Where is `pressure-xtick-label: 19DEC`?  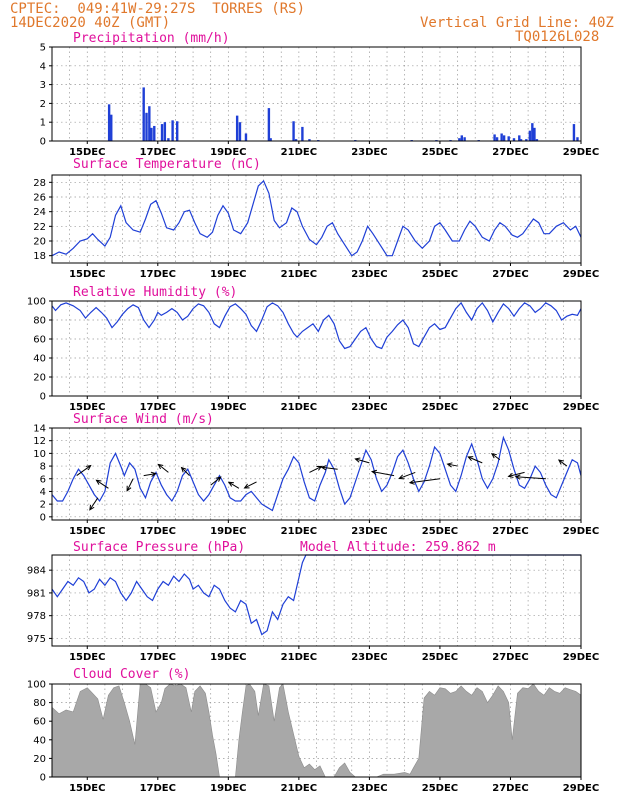 pressure-xtick-label: 19DEC is located at coordinates (228, 657).